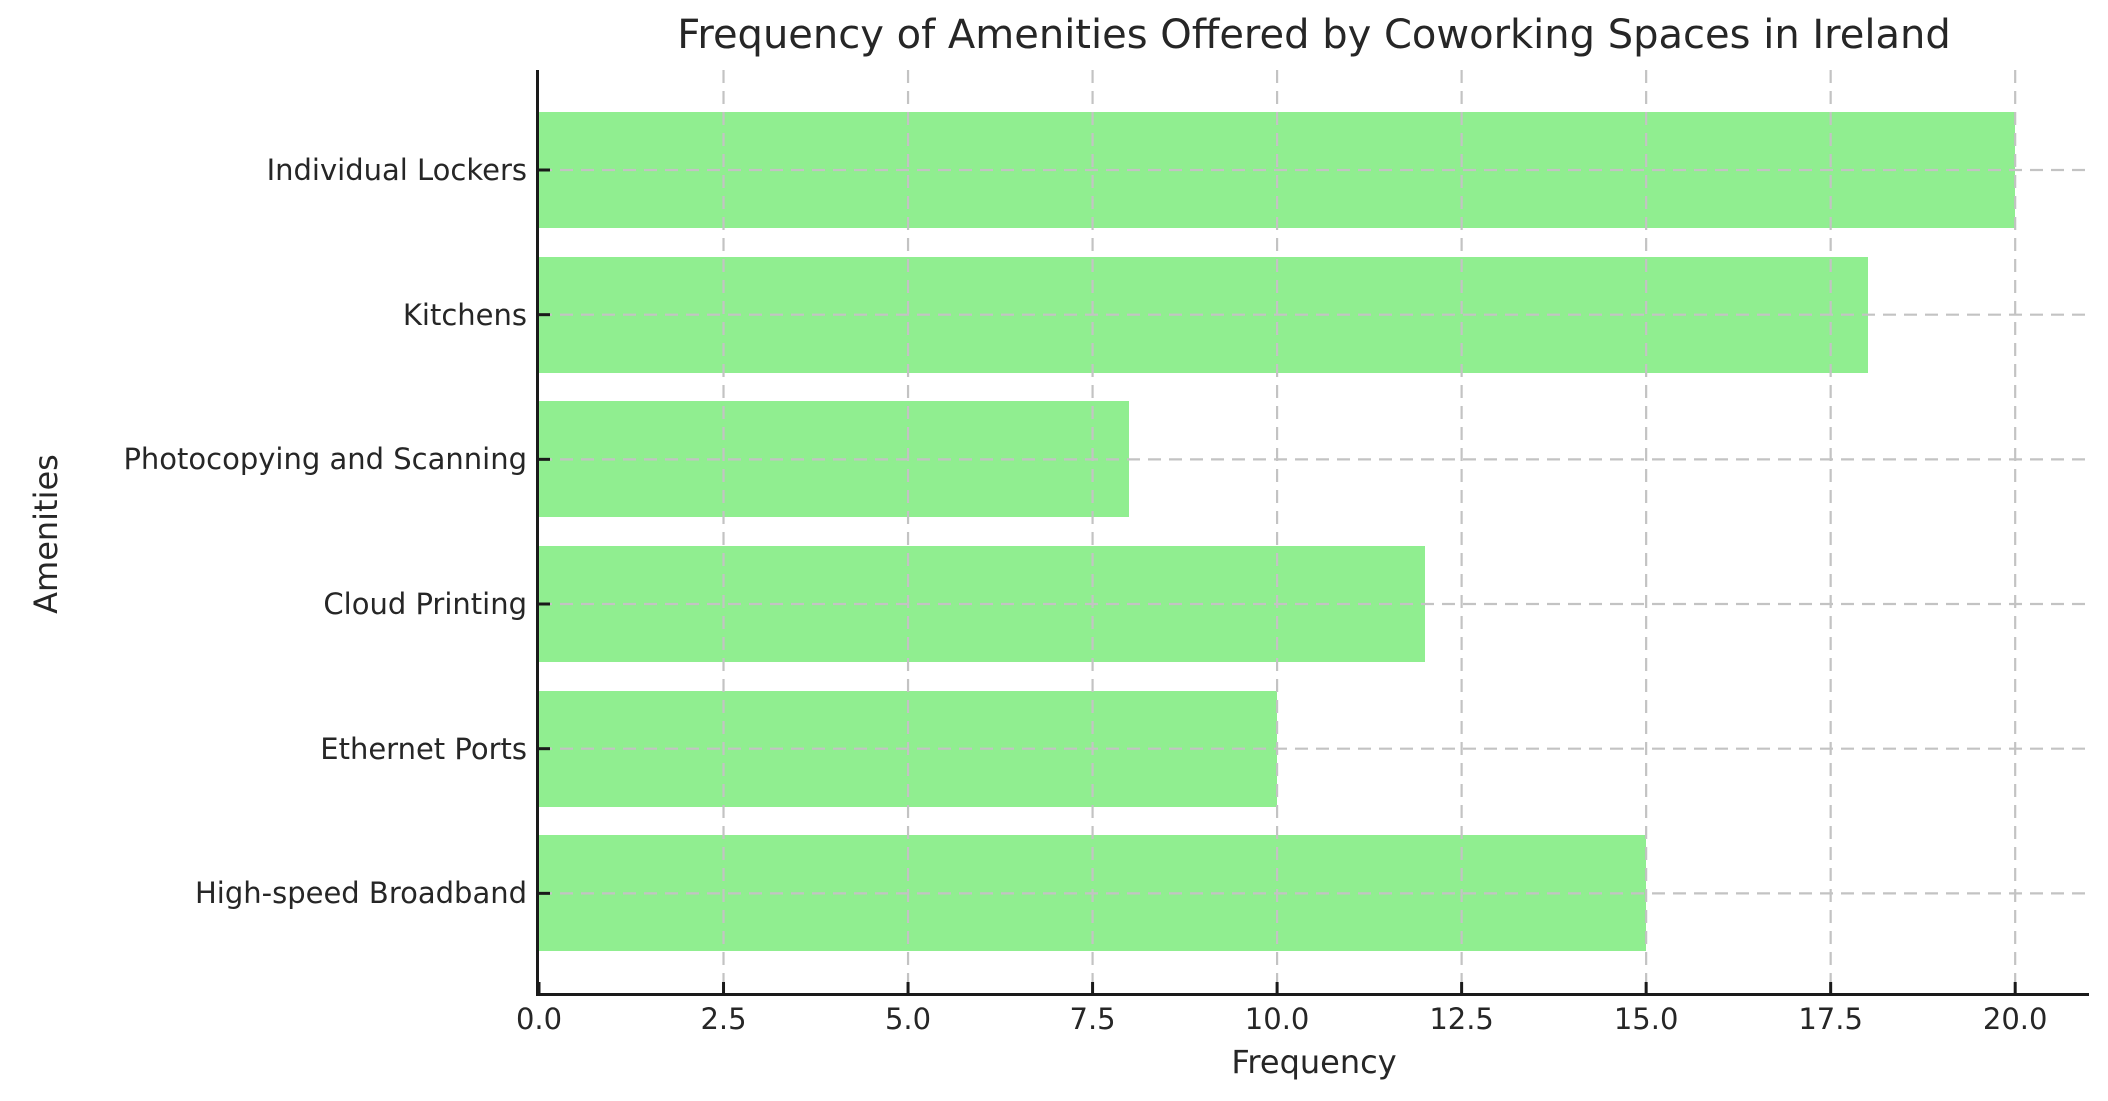 This screenshot has width=2108, height=1101. Describe the element at coordinates (1461, 1019) in the screenshot. I see `x-tick-label: 12.5` at that location.